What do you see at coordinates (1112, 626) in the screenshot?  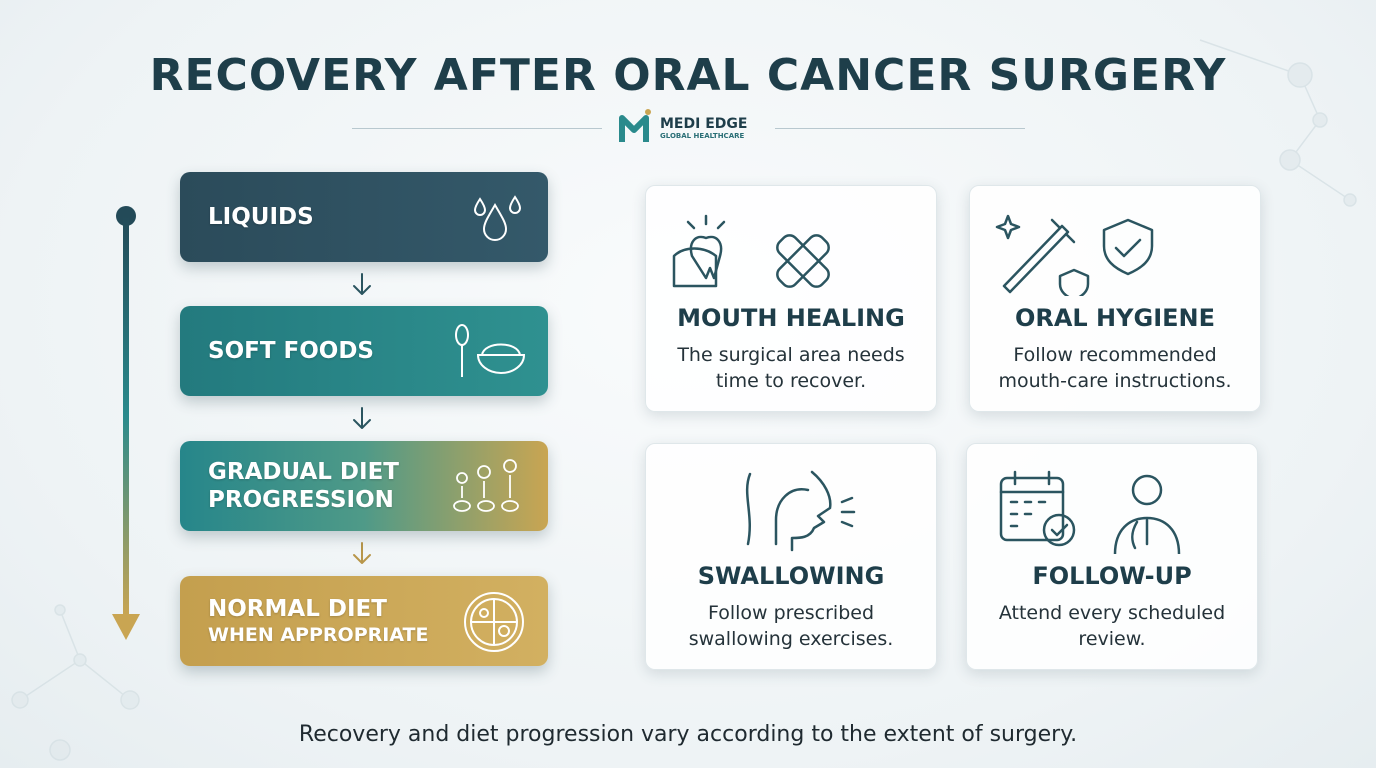 I see `card-text: Attend every scheduled review.` at bounding box center [1112, 626].